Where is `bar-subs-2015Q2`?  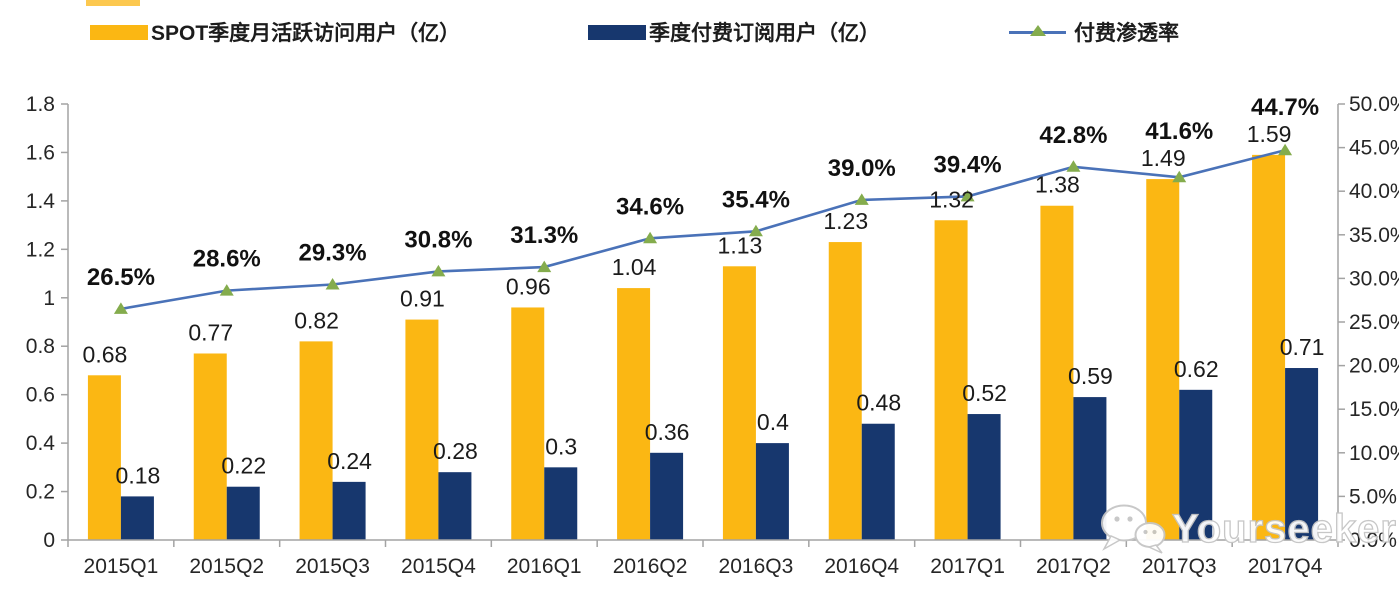
bar-subs-2015Q2 is located at coordinates (243, 513).